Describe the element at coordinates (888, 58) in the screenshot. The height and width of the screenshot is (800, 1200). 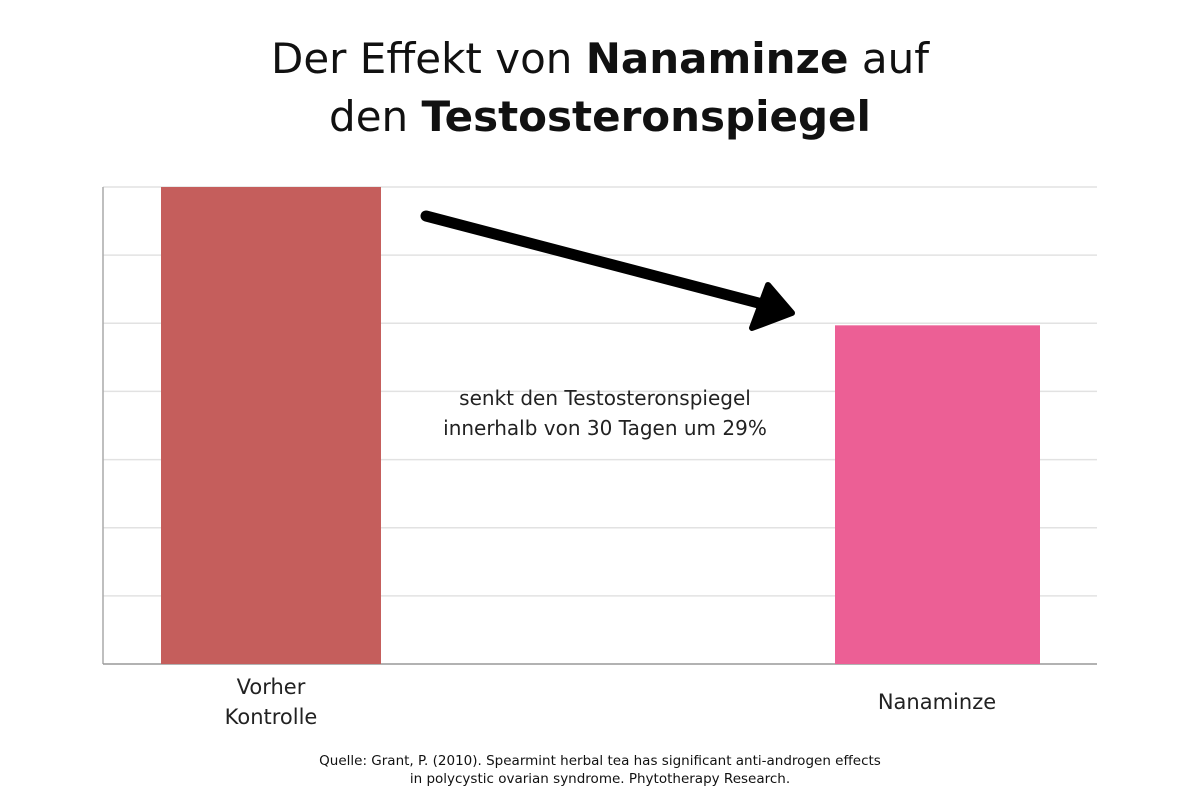
I see `title-text: auf` at that location.